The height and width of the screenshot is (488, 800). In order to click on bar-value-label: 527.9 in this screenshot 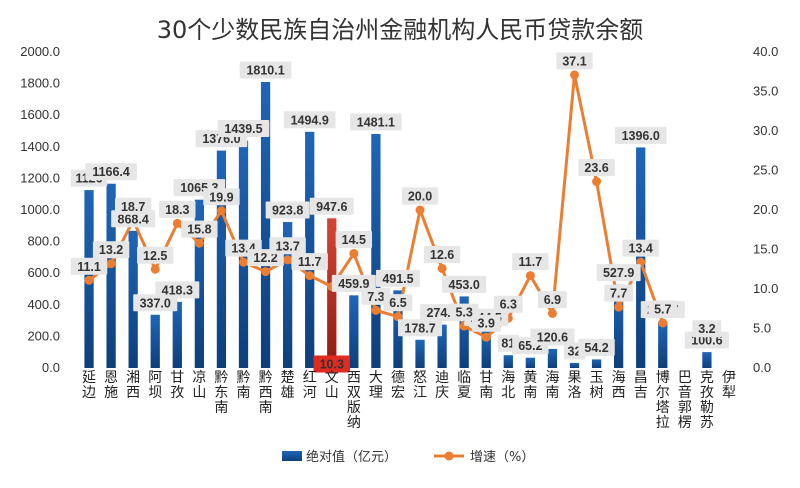, I will do `click(618, 273)`.